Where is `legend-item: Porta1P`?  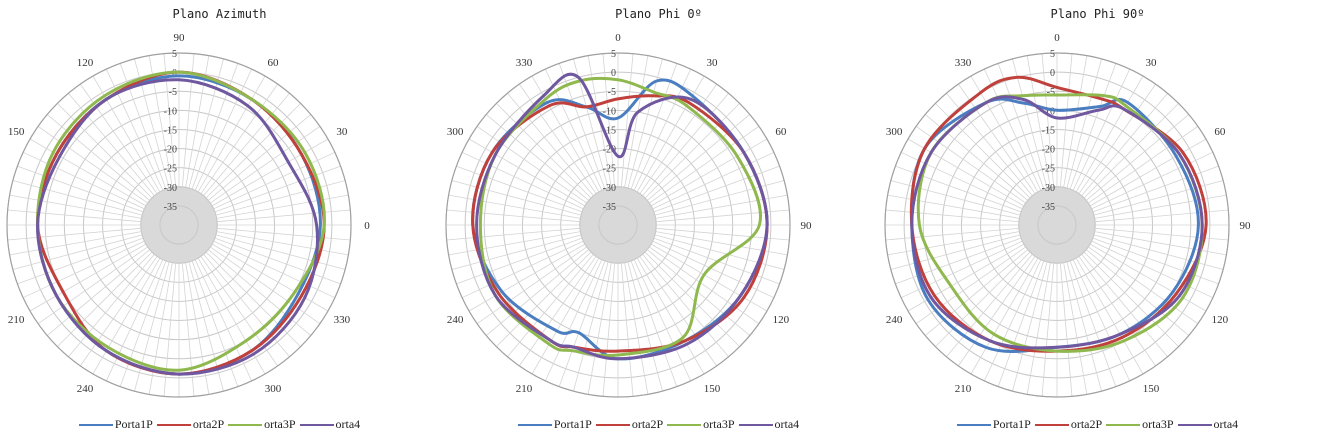
legend-item: Porta1P is located at coordinates (554, 424).